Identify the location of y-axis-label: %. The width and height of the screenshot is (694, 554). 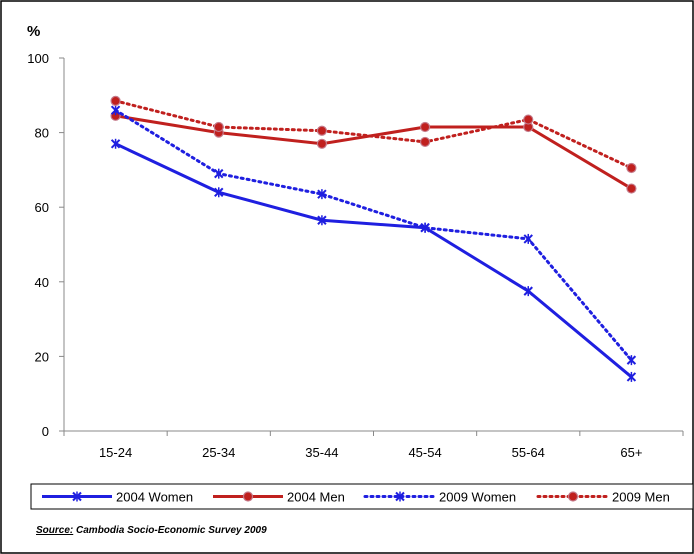
(33, 31).